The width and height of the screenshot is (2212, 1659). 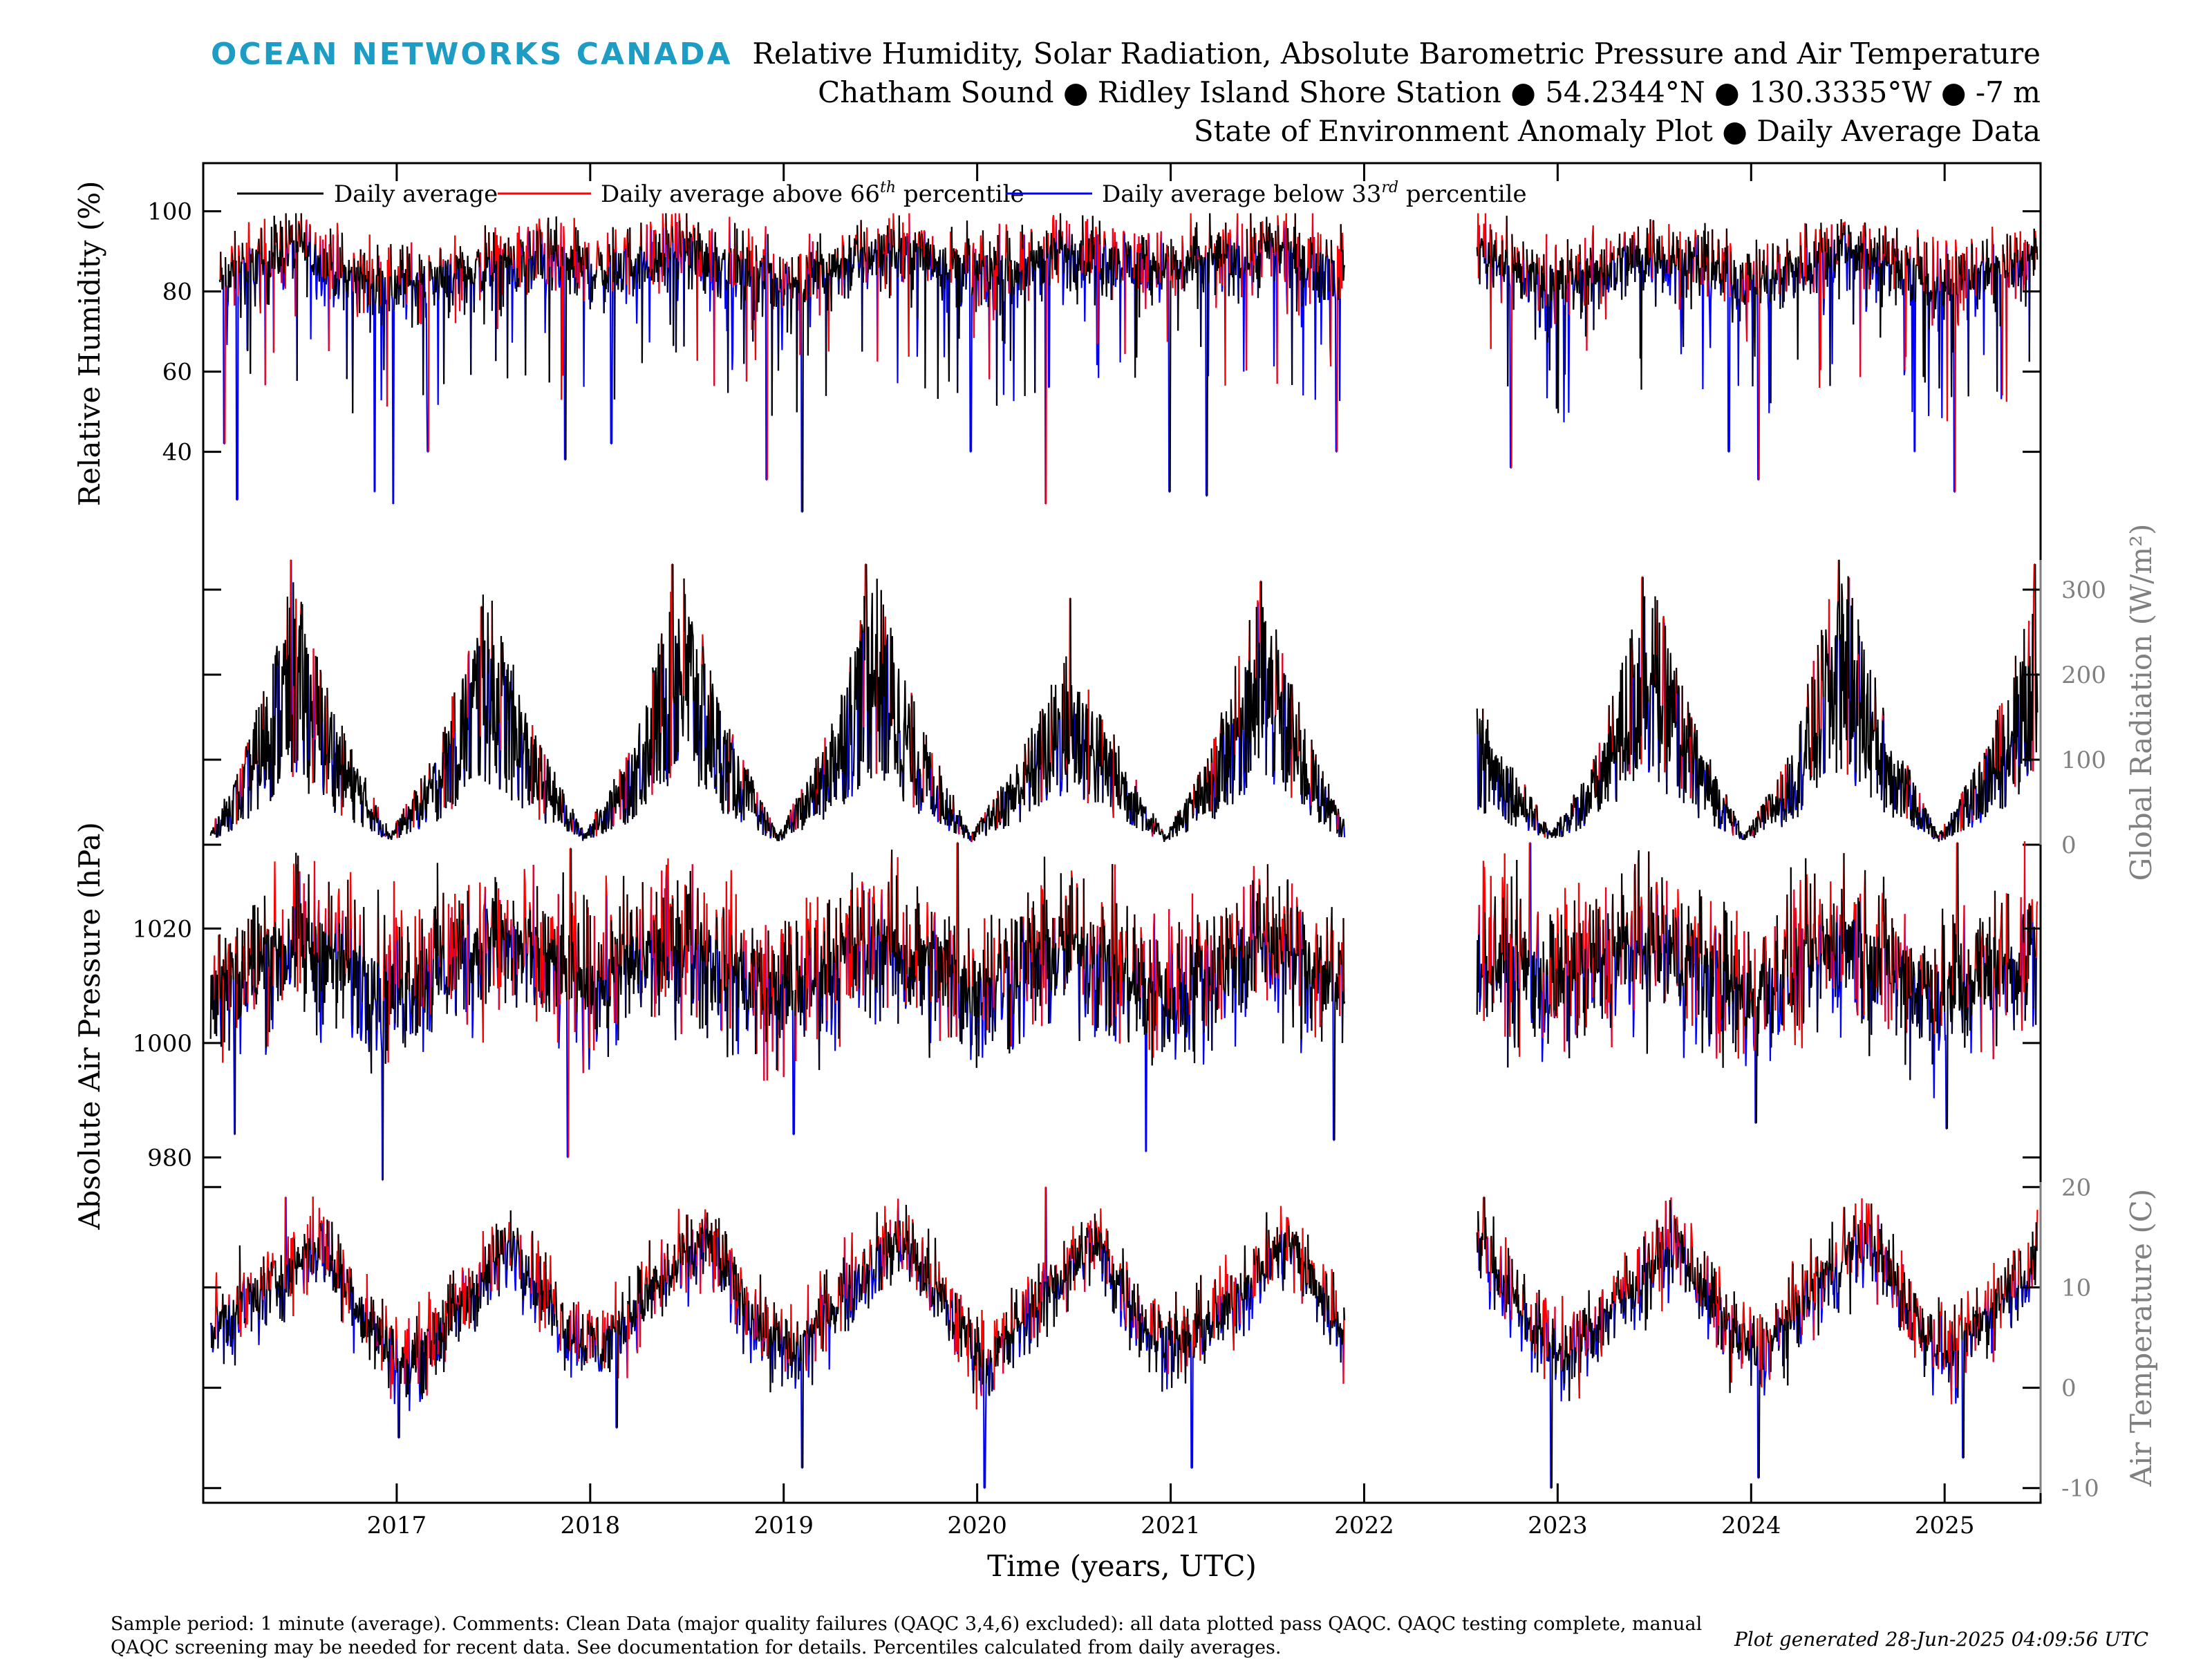 I want to click on legend-label-below: Daily average below 33rd percentile, so click(x=1314, y=194).